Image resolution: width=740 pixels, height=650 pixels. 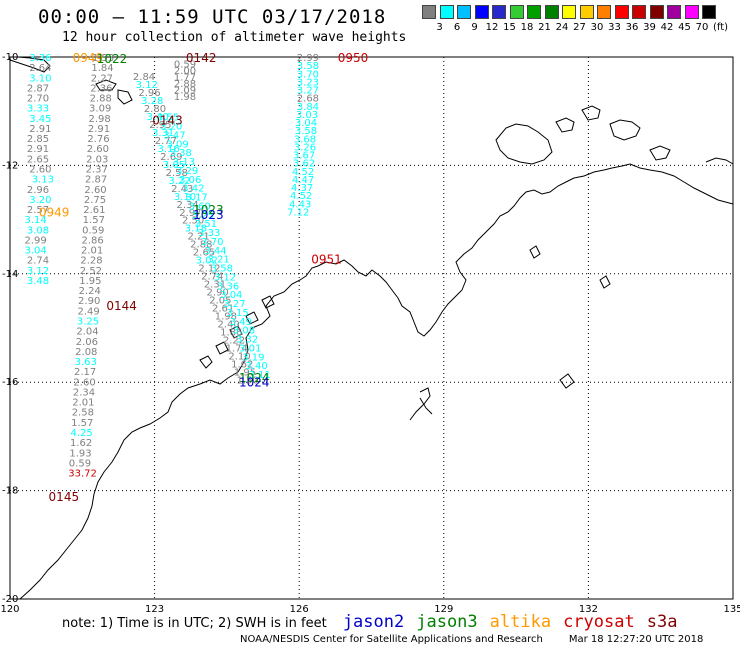 What do you see at coordinates (304, 156) in the screenshot?
I see `swh-value-track: 3.67` at bounding box center [304, 156].